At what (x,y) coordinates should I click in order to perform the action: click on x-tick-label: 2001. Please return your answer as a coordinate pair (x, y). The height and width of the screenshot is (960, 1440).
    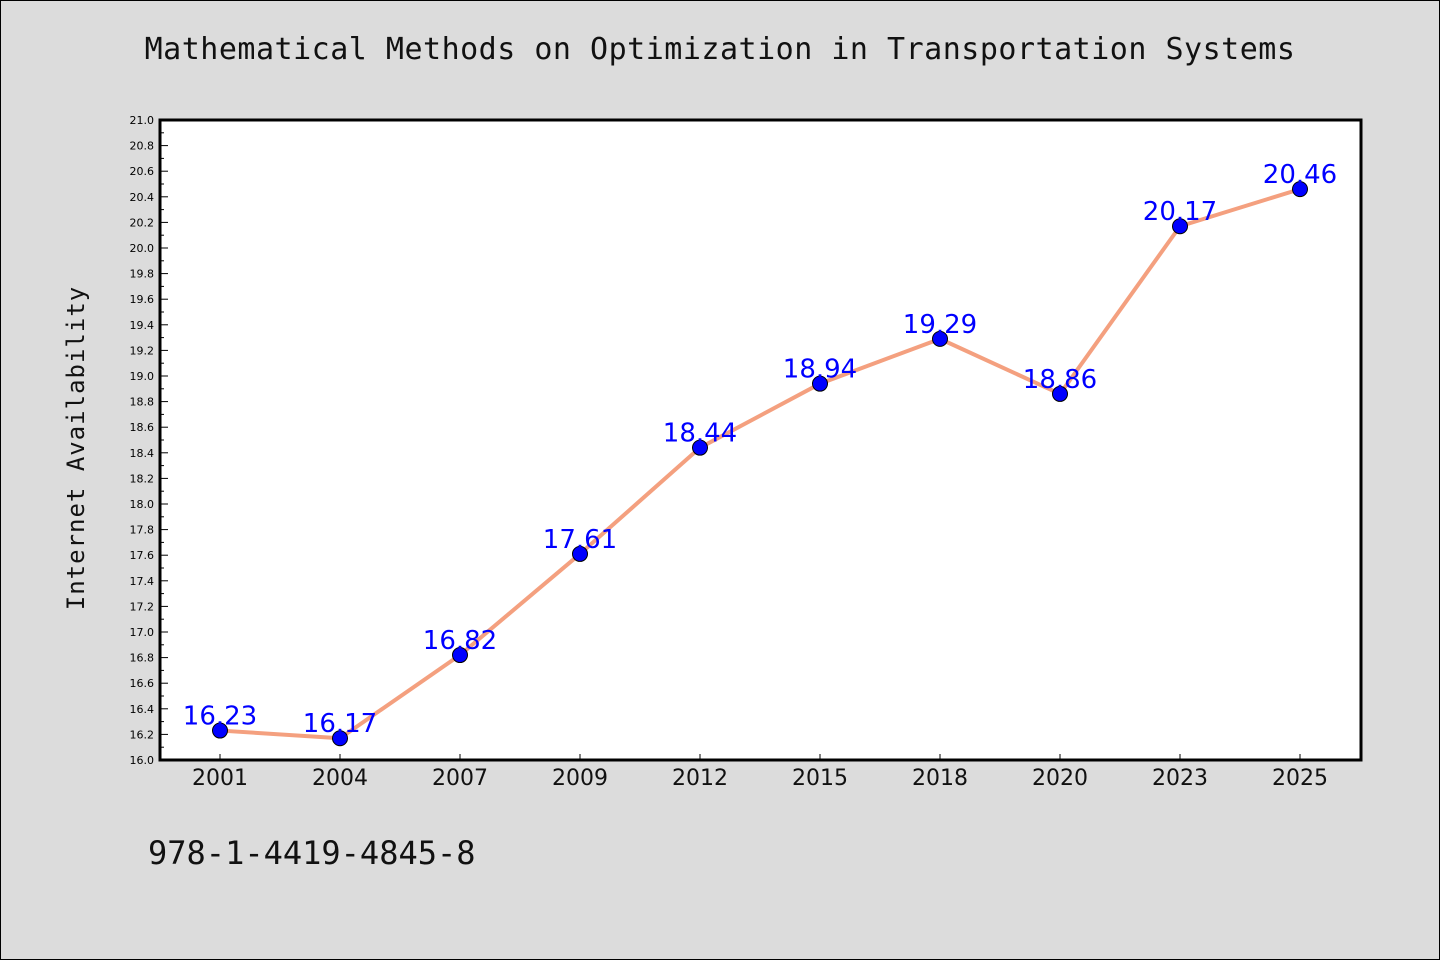
    Looking at the image, I should click on (220, 778).